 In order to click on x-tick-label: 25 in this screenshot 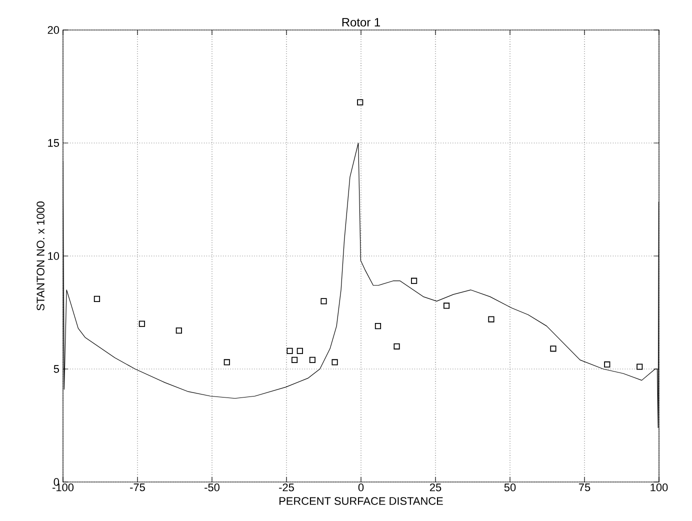, I will do `click(436, 488)`.